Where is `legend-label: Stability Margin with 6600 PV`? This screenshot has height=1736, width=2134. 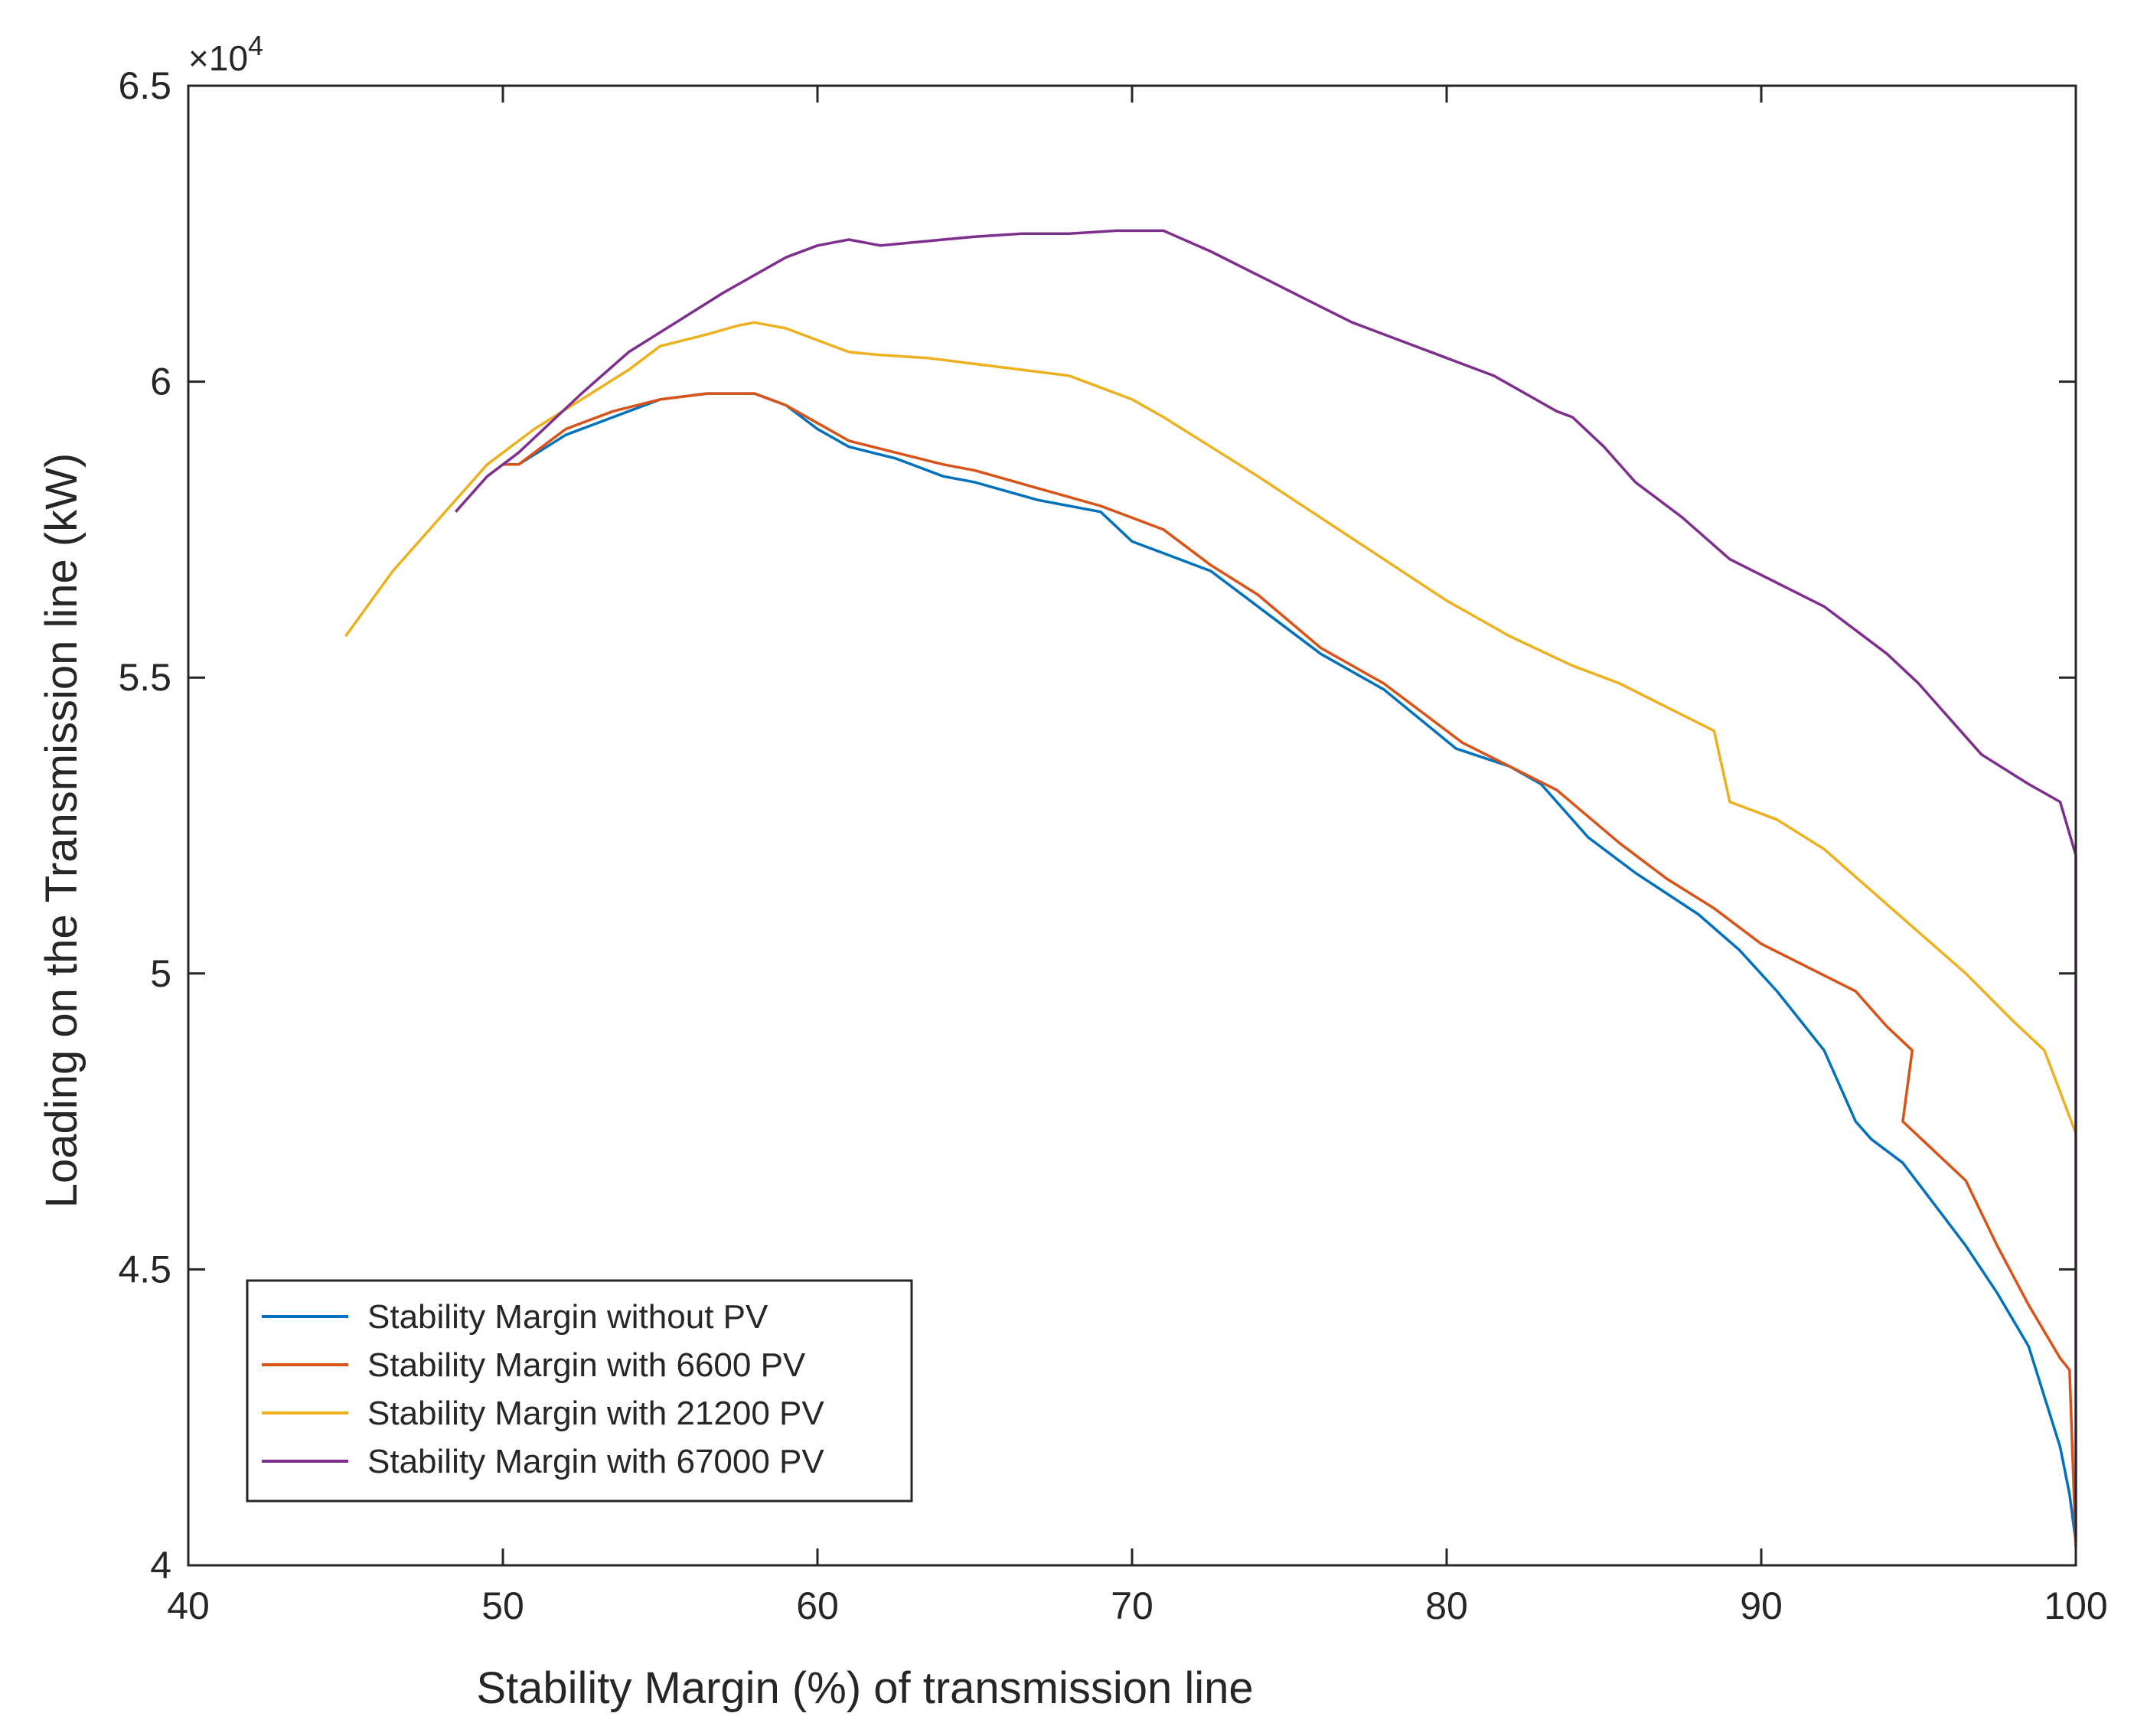
legend-label: Stability Margin with 6600 PV is located at coordinates (586, 1365).